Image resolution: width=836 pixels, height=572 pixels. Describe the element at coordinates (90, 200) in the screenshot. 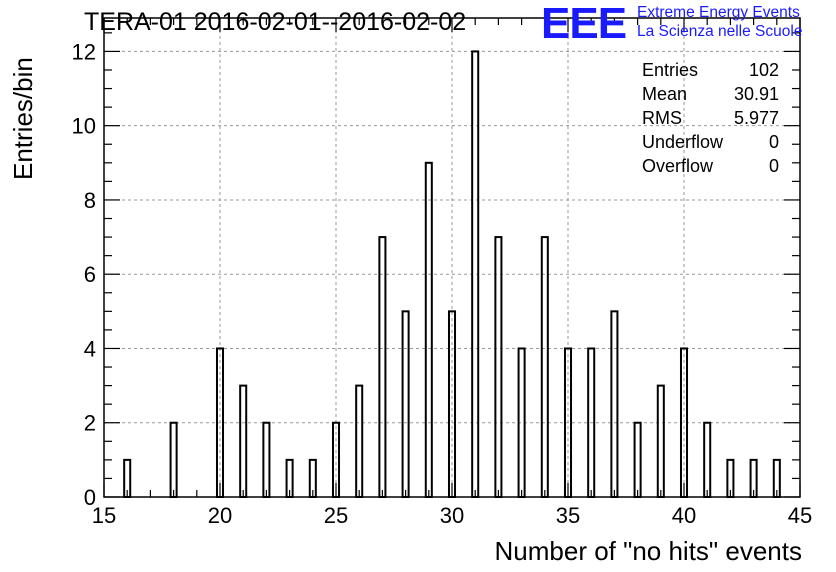

I see `y-tick-label: 8` at that location.